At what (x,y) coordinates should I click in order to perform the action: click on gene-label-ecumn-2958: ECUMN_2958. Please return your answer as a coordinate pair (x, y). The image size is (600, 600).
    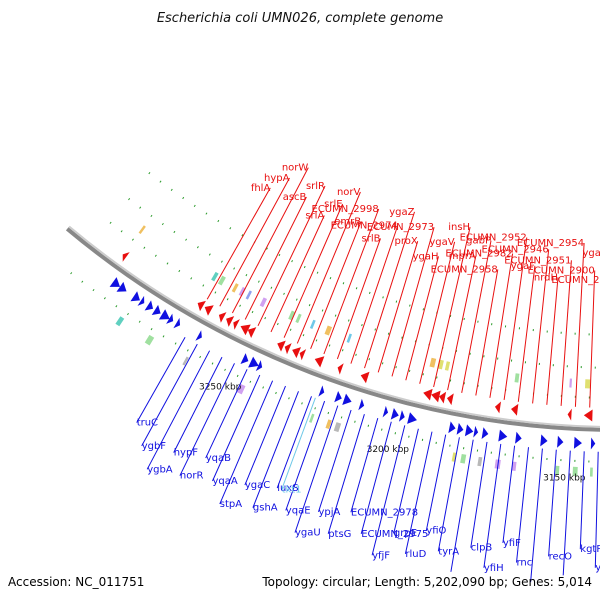
    Looking at the image, I should click on (464, 269).